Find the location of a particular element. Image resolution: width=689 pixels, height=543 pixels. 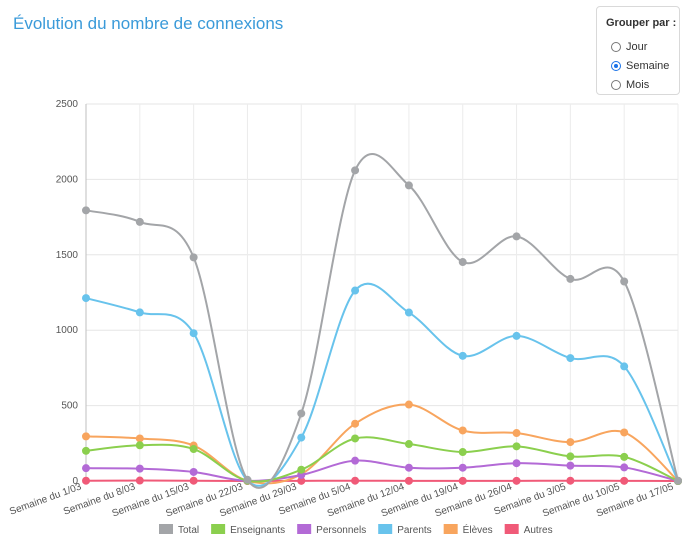

group-option-day: Jour is located at coordinates (629, 47).